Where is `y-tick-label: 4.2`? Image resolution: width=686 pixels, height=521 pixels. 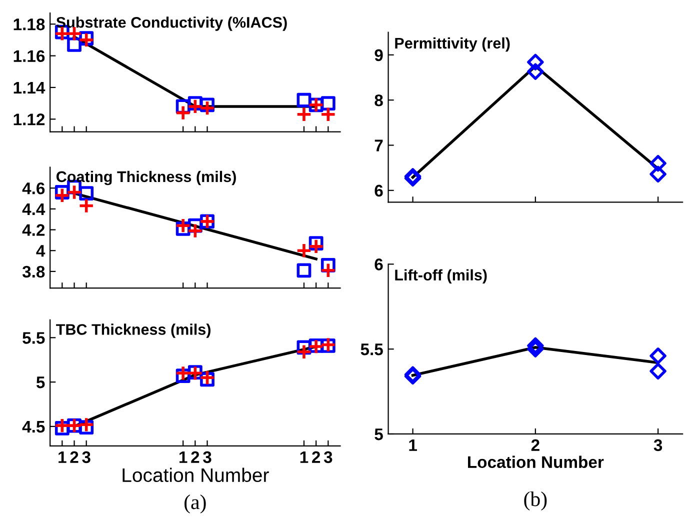
y-tick-label: 4.2 is located at coordinates (33, 230).